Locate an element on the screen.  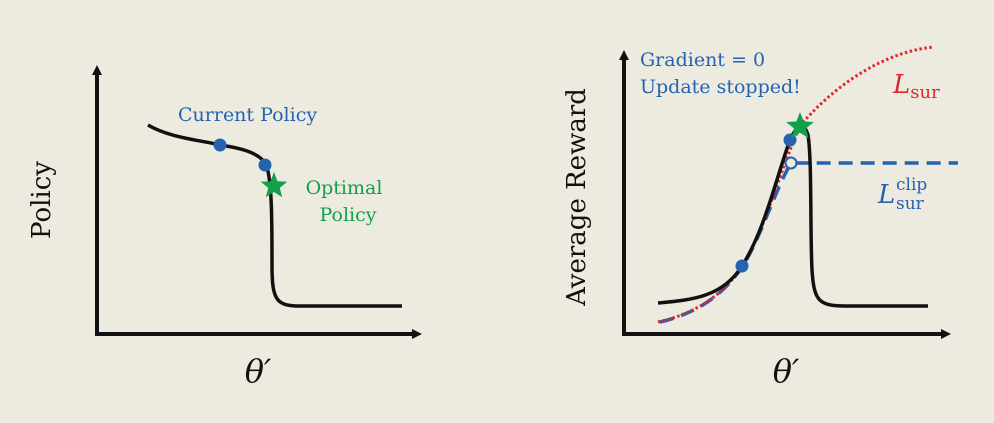
lclip-label: L is located at coordinates (886, 195).